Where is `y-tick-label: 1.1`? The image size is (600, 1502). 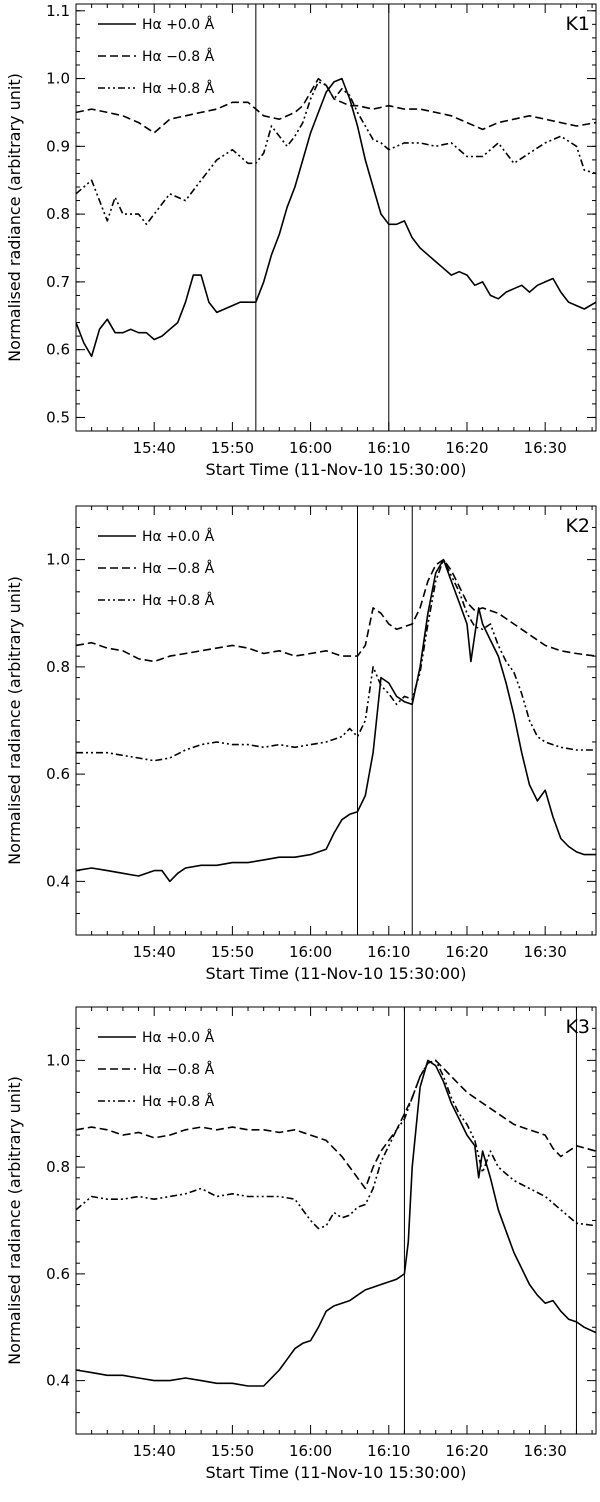 y-tick-label: 1.1 is located at coordinates (58, 11).